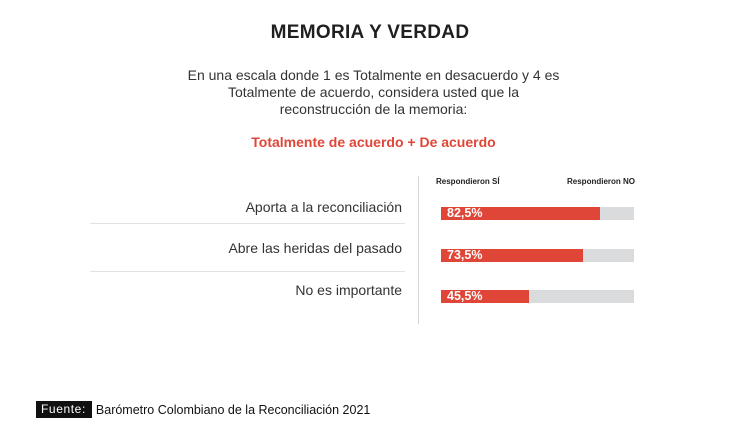 The width and height of the screenshot is (747, 427). What do you see at coordinates (315, 248) in the screenshot?
I see `category-label: Abre las heridas del pasado` at bounding box center [315, 248].